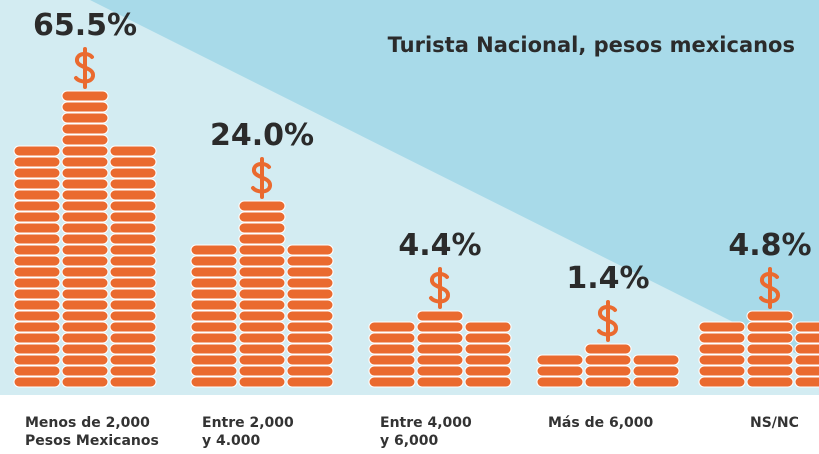  What do you see at coordinates (607, 278) in the screenshot?
I see `value-label: 1.4%` at bounding box center [607, 278].